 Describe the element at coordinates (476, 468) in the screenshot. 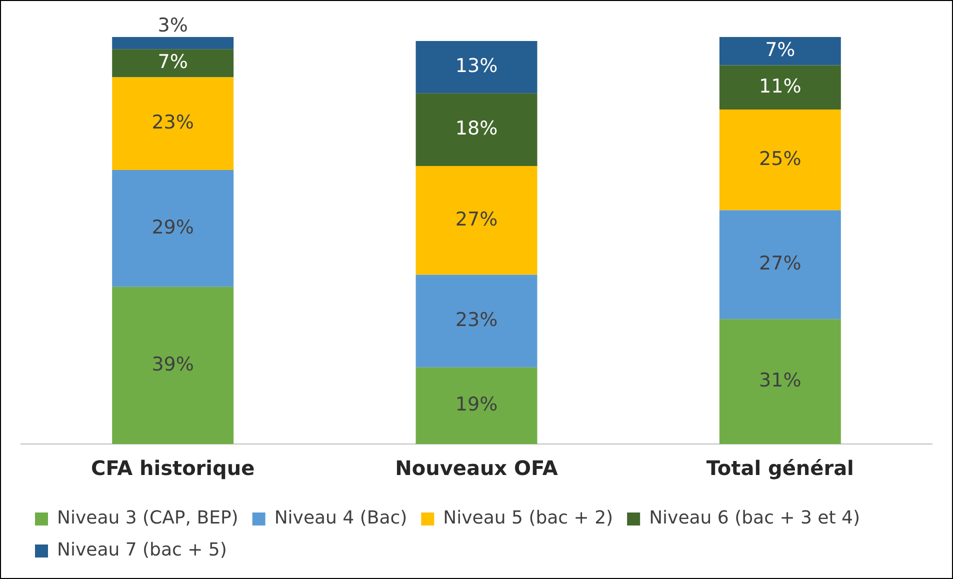

I see `x-tick-label: Nouveaux OFA` at that location.